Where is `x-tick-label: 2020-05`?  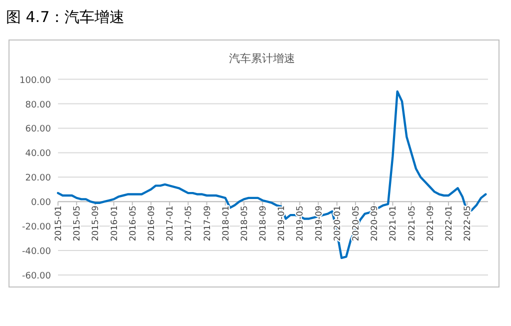
x-tick-label: 2020-05 is located at coordinates (357, 224).